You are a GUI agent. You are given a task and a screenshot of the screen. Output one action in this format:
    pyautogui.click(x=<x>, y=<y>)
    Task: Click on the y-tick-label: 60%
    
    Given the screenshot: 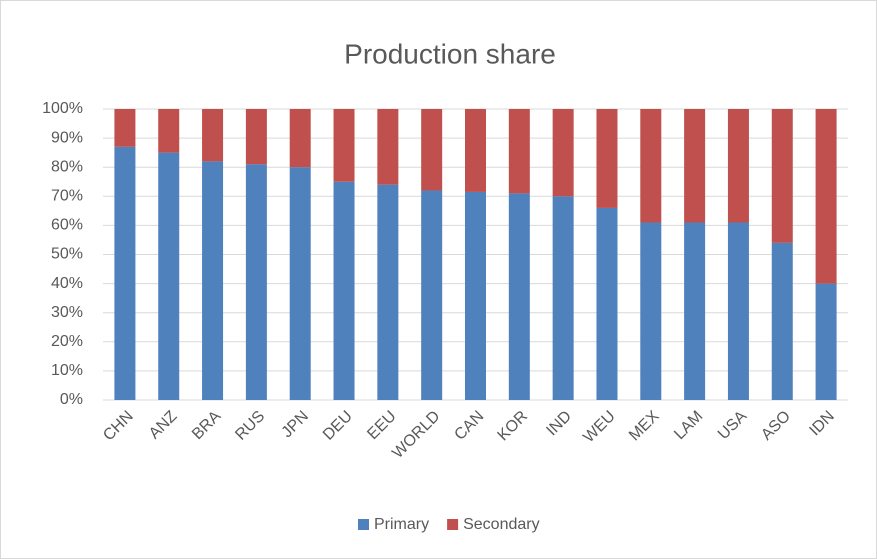 What is the action you would take?
    pyautogui.click(x=67, y=225)
    